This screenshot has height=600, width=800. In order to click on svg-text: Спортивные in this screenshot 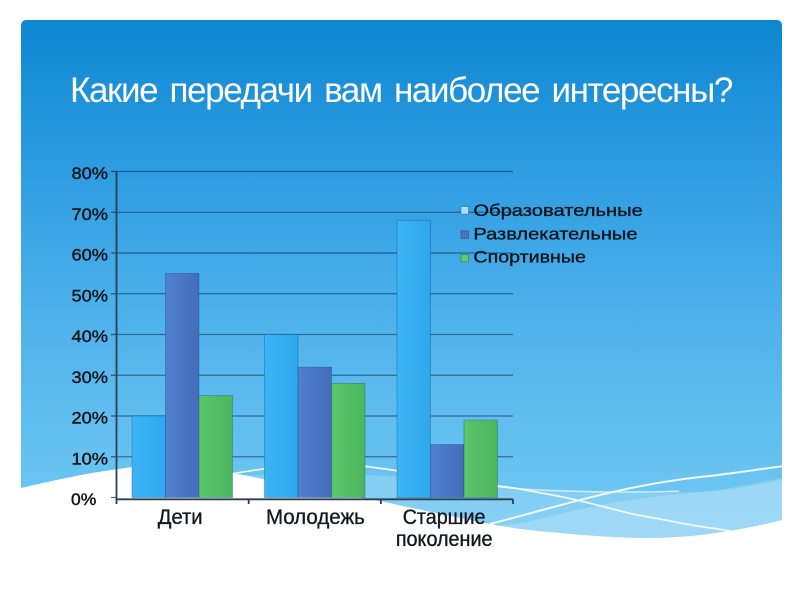, I will do `click(529, 257)`.